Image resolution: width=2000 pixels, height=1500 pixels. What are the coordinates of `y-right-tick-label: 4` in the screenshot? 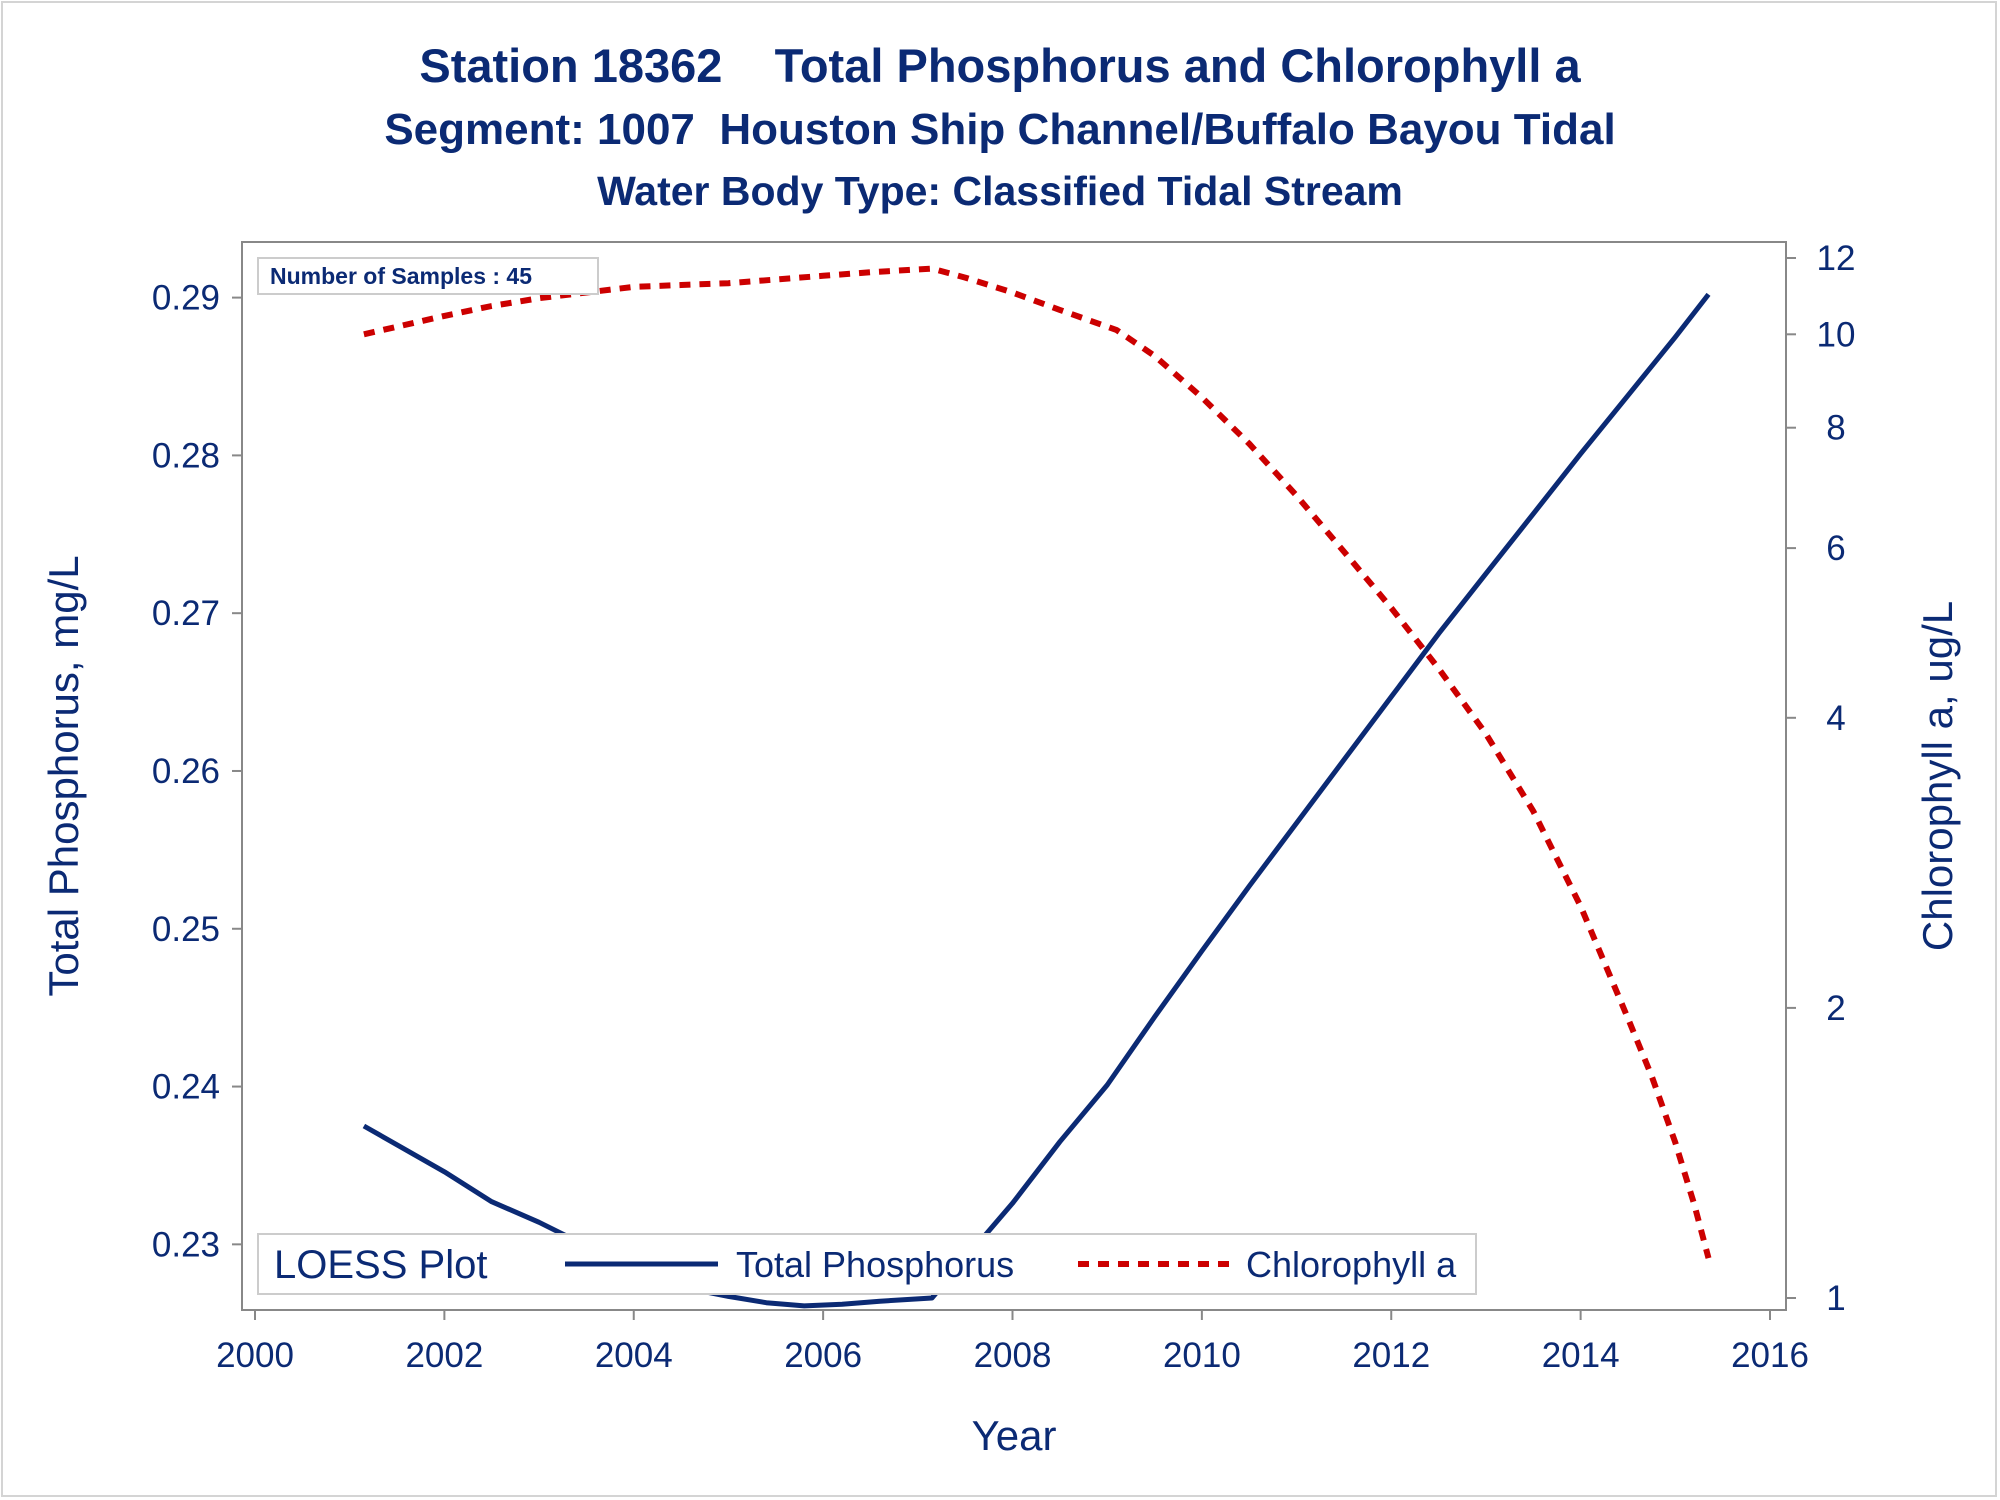 It's located at (1835, 718).